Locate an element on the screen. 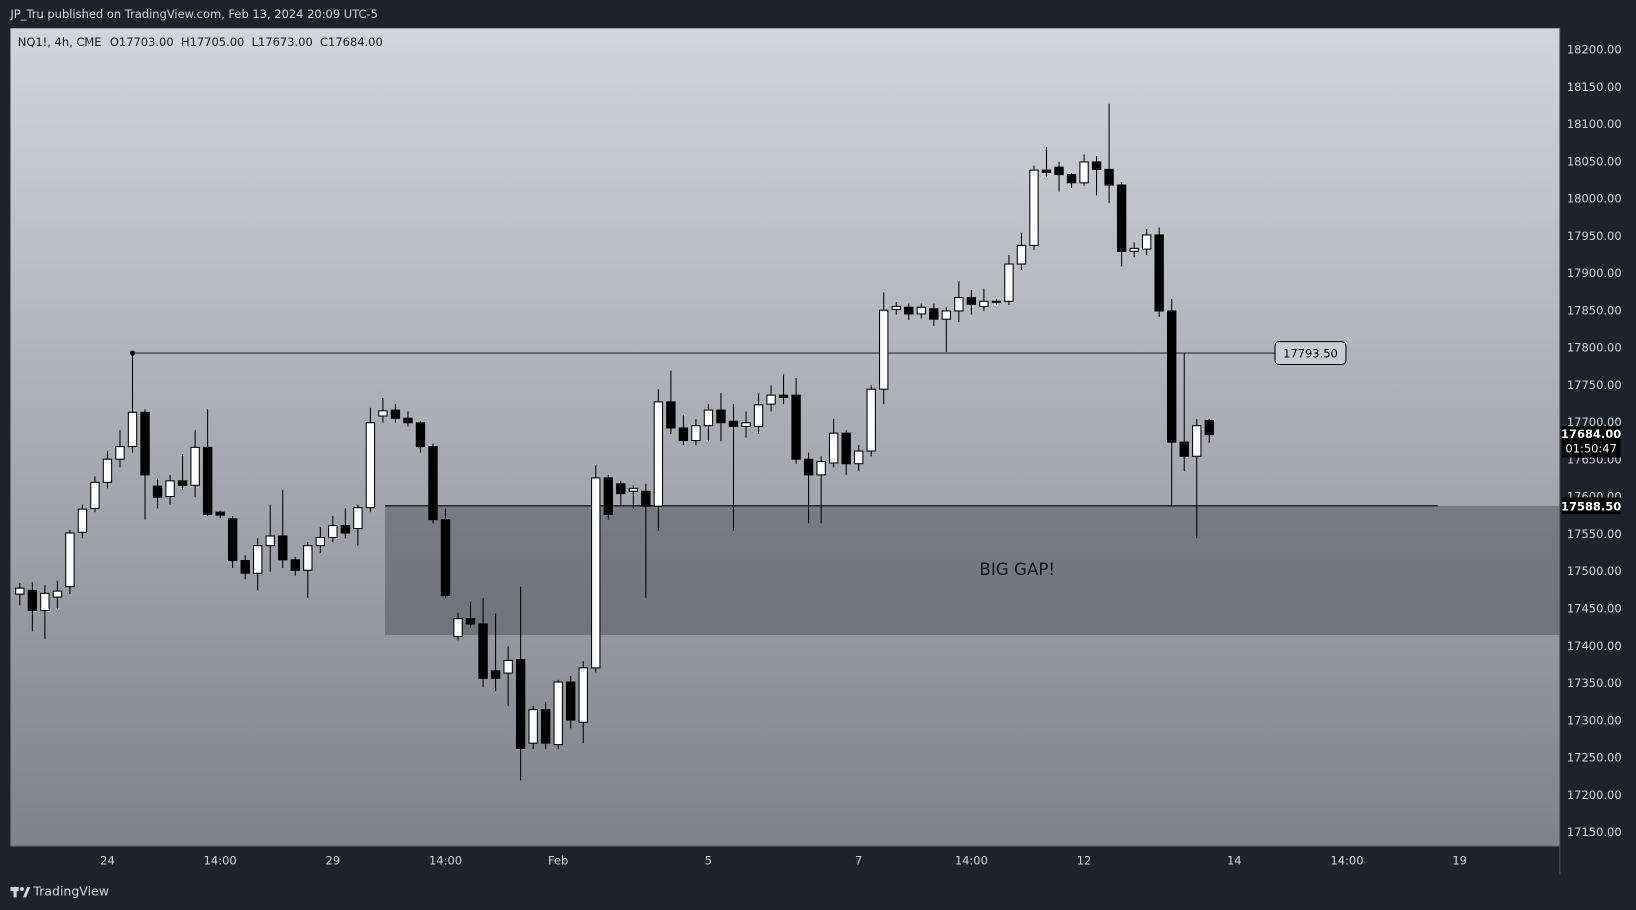  level-label: 17793.50 is located at coordinates (1310, 354).